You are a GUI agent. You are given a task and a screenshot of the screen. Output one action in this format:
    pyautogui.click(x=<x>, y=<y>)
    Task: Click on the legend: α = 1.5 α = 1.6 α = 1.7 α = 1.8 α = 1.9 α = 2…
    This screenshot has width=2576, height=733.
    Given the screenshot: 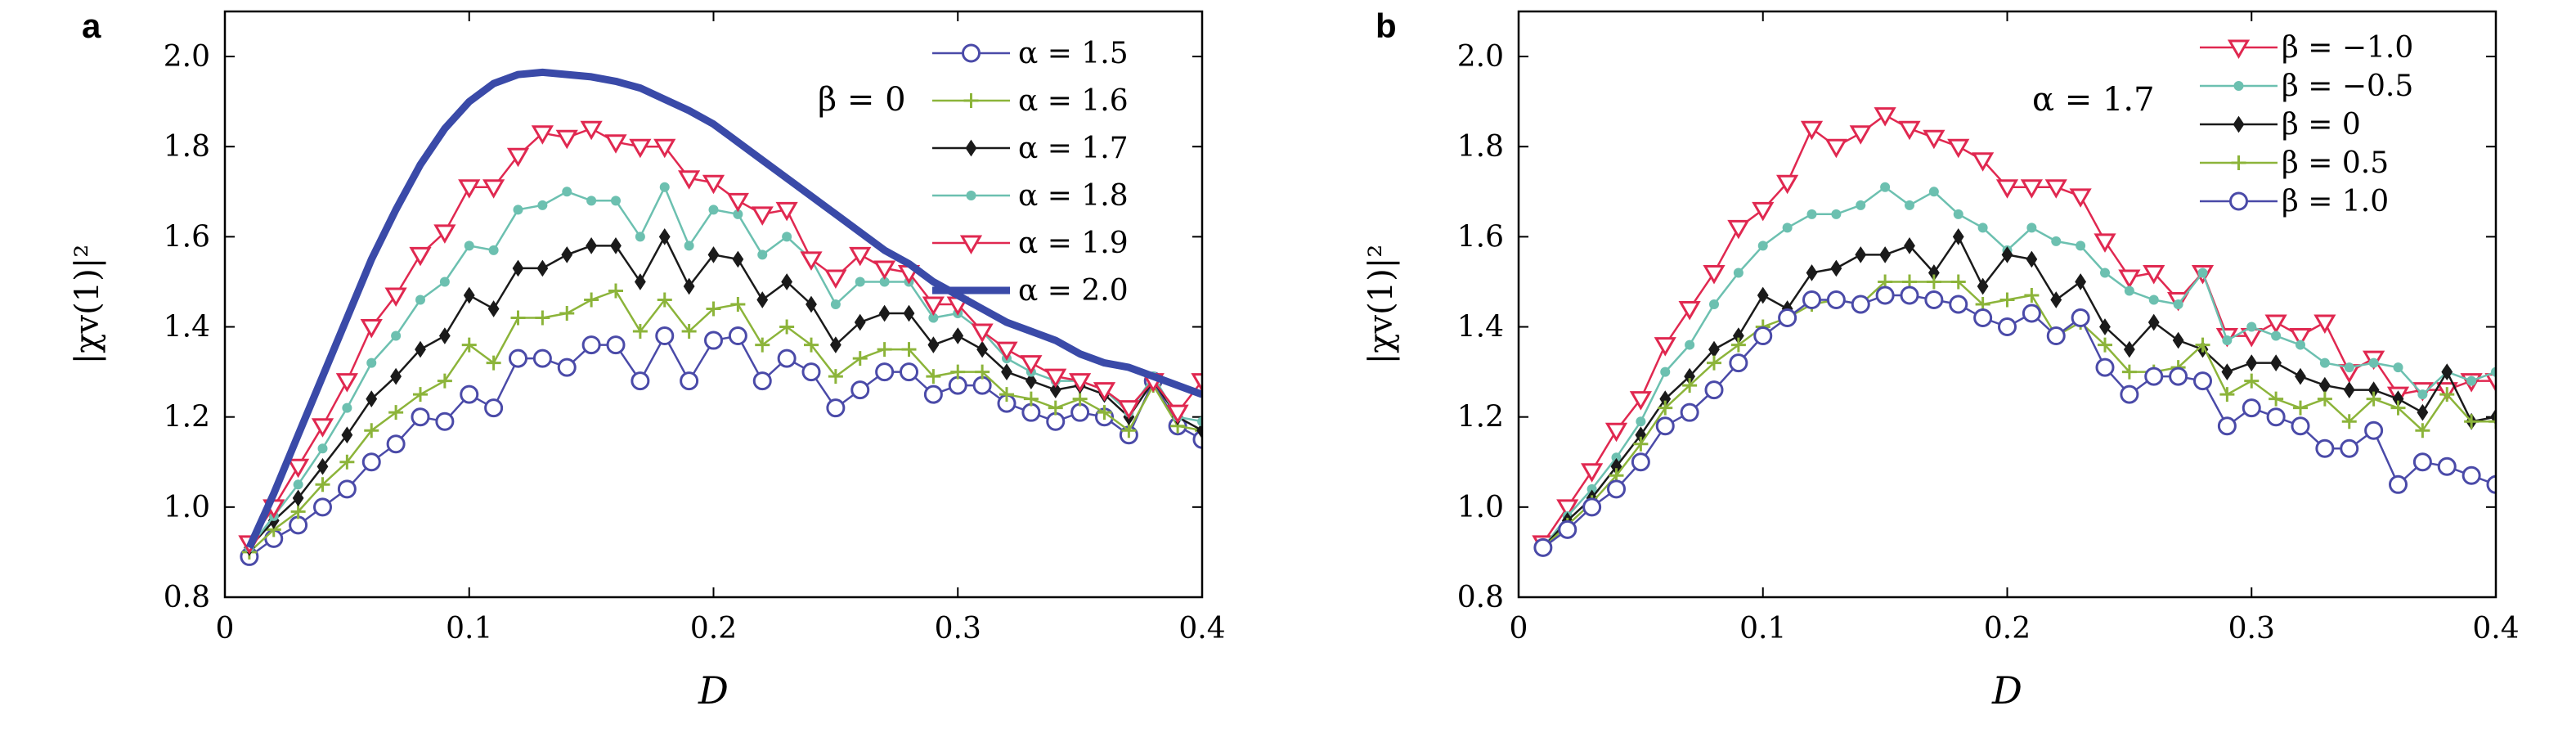 What is the action you would take?
    pyautogui.click(x=1031, y=172)
    